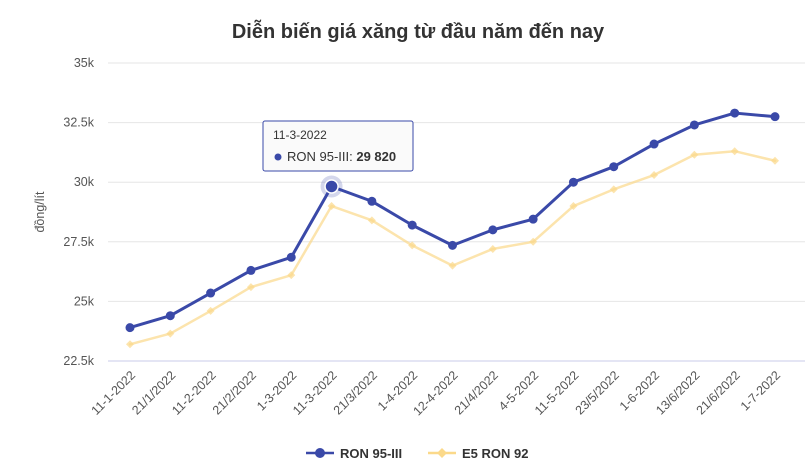  Describe the element at coordinates (78, 242) in the screenshot. I see `y-tick-label: 27.5k` at that location.